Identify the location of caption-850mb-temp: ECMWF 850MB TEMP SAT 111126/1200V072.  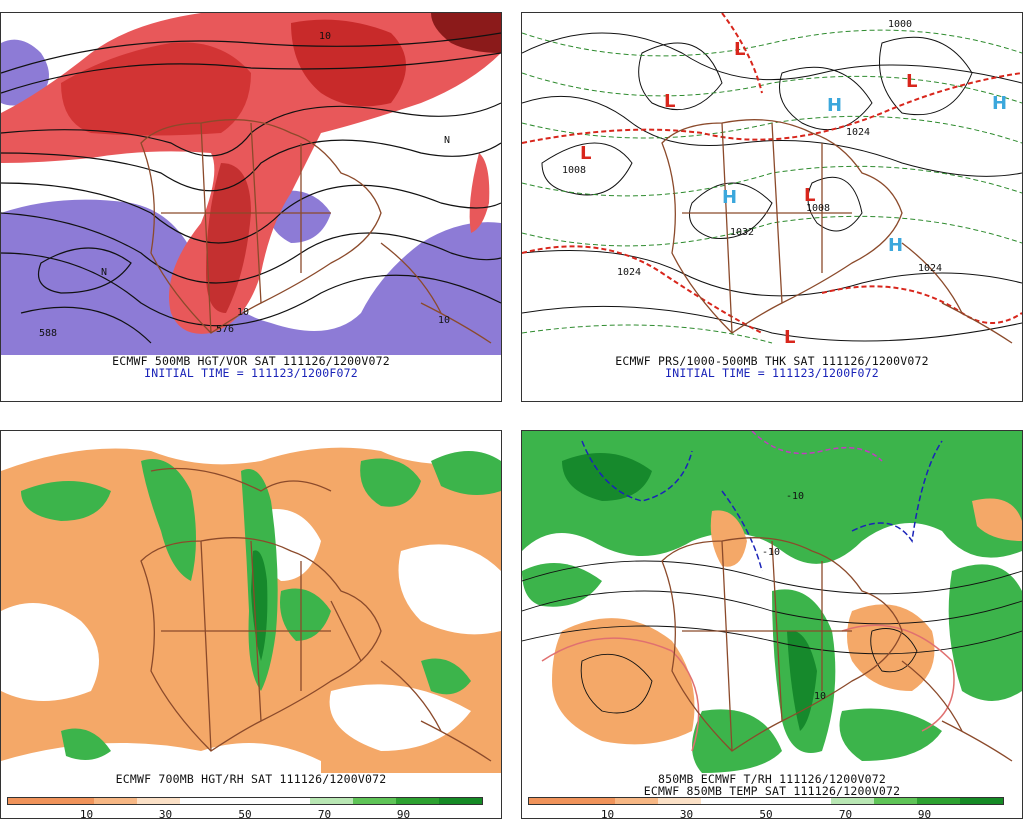
(772, 791).